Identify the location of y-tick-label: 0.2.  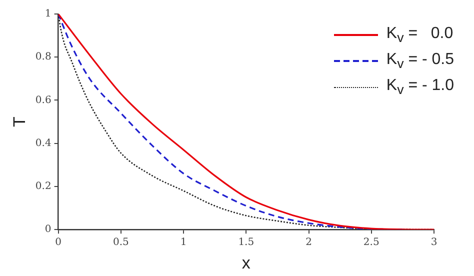
(43, 186).